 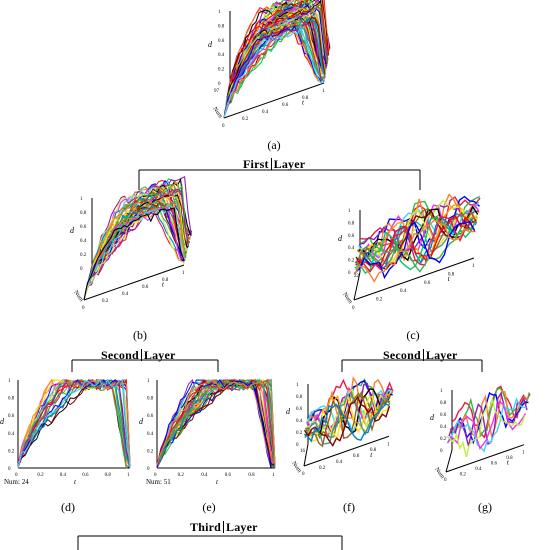 What do you see at coordinates (141, 421) in the screenshot?
I see `panel-e-d-label: d` at bounding box center [141, 421].